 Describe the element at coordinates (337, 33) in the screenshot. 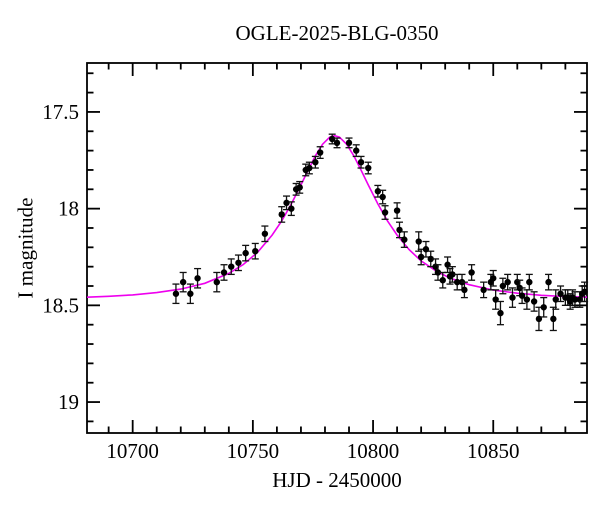

I see `chart-title: OGLE-2025-BLG-0350` at that location.